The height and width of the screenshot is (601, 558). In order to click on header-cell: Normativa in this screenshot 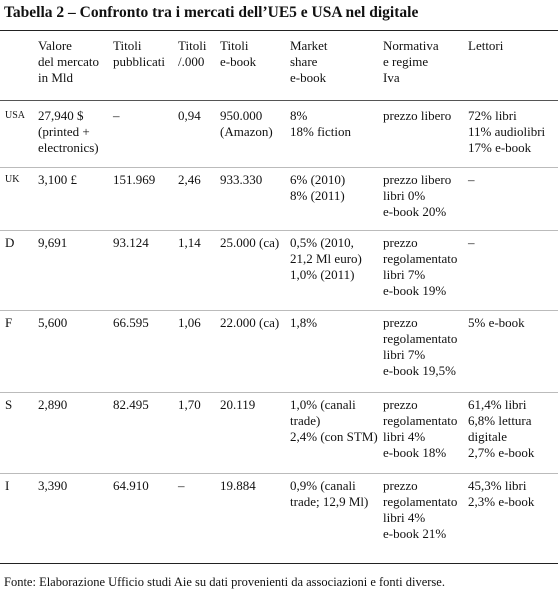, I will do `click(411, 45)`.